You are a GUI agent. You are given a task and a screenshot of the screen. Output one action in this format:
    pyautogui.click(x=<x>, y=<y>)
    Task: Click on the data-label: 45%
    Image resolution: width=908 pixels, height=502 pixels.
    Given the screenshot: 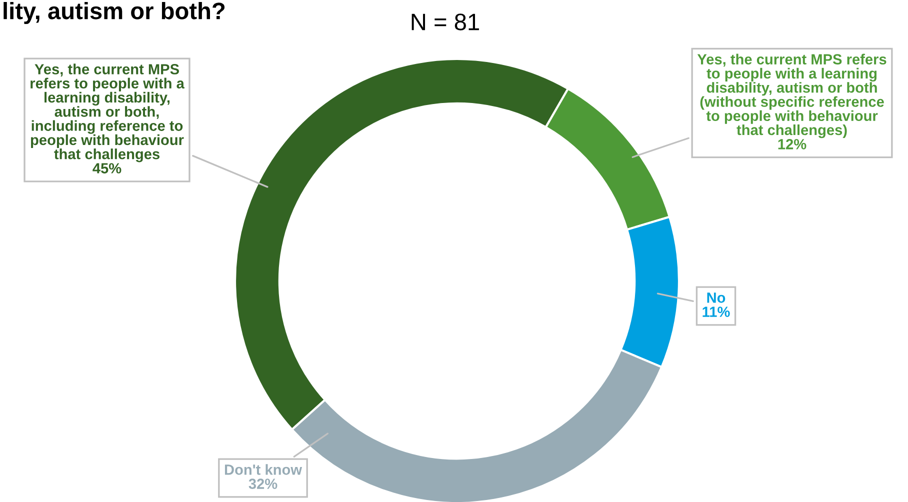 What is the action you would take?
    pyautogui.click(x=107, y=168)
    